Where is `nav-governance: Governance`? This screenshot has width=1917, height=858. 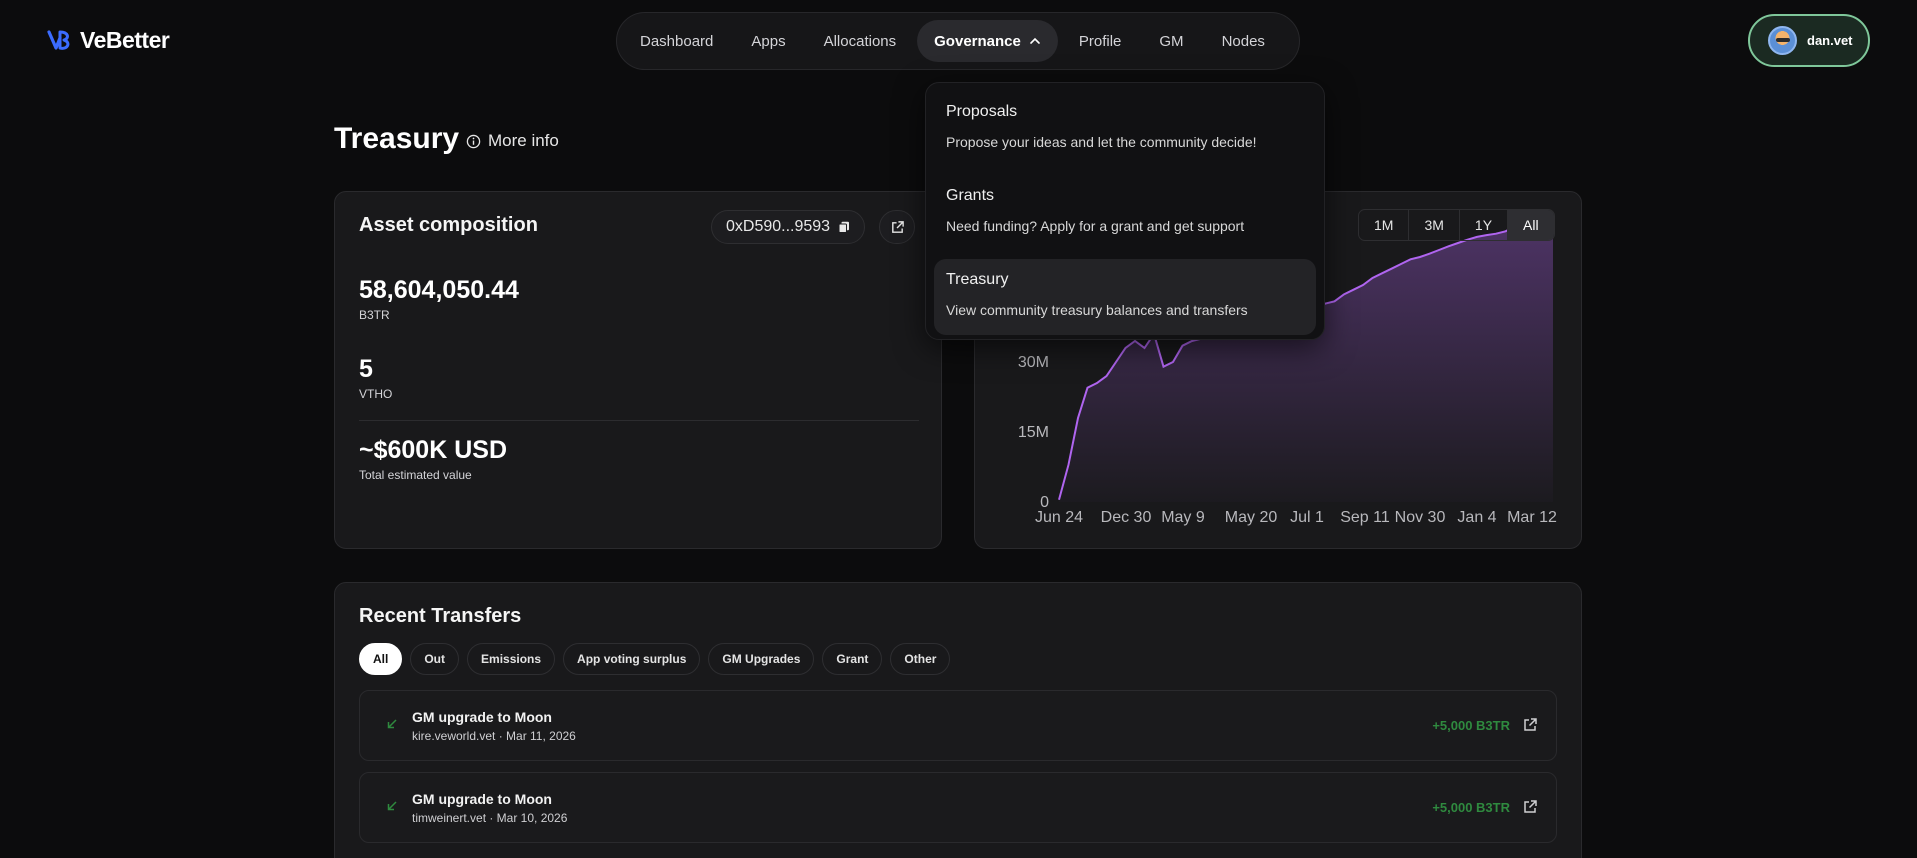
nav-governance: Governance is located at coordinates (987, 41).